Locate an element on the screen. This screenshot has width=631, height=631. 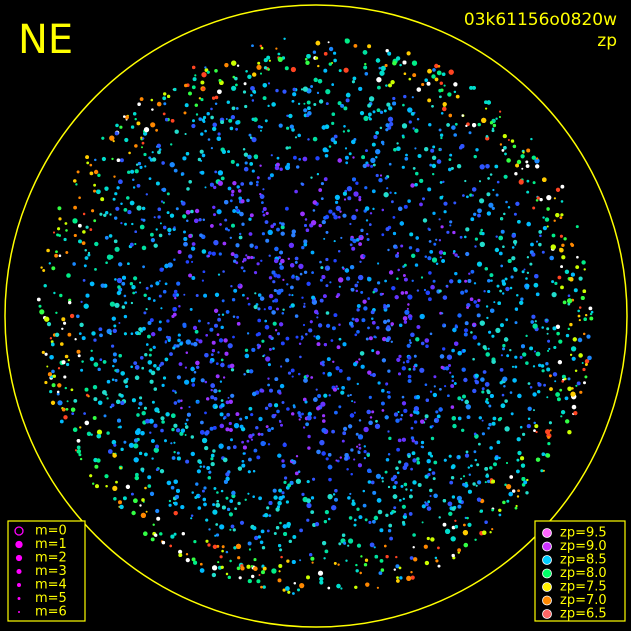
zp-swatch is located at coordinates (547, 587).